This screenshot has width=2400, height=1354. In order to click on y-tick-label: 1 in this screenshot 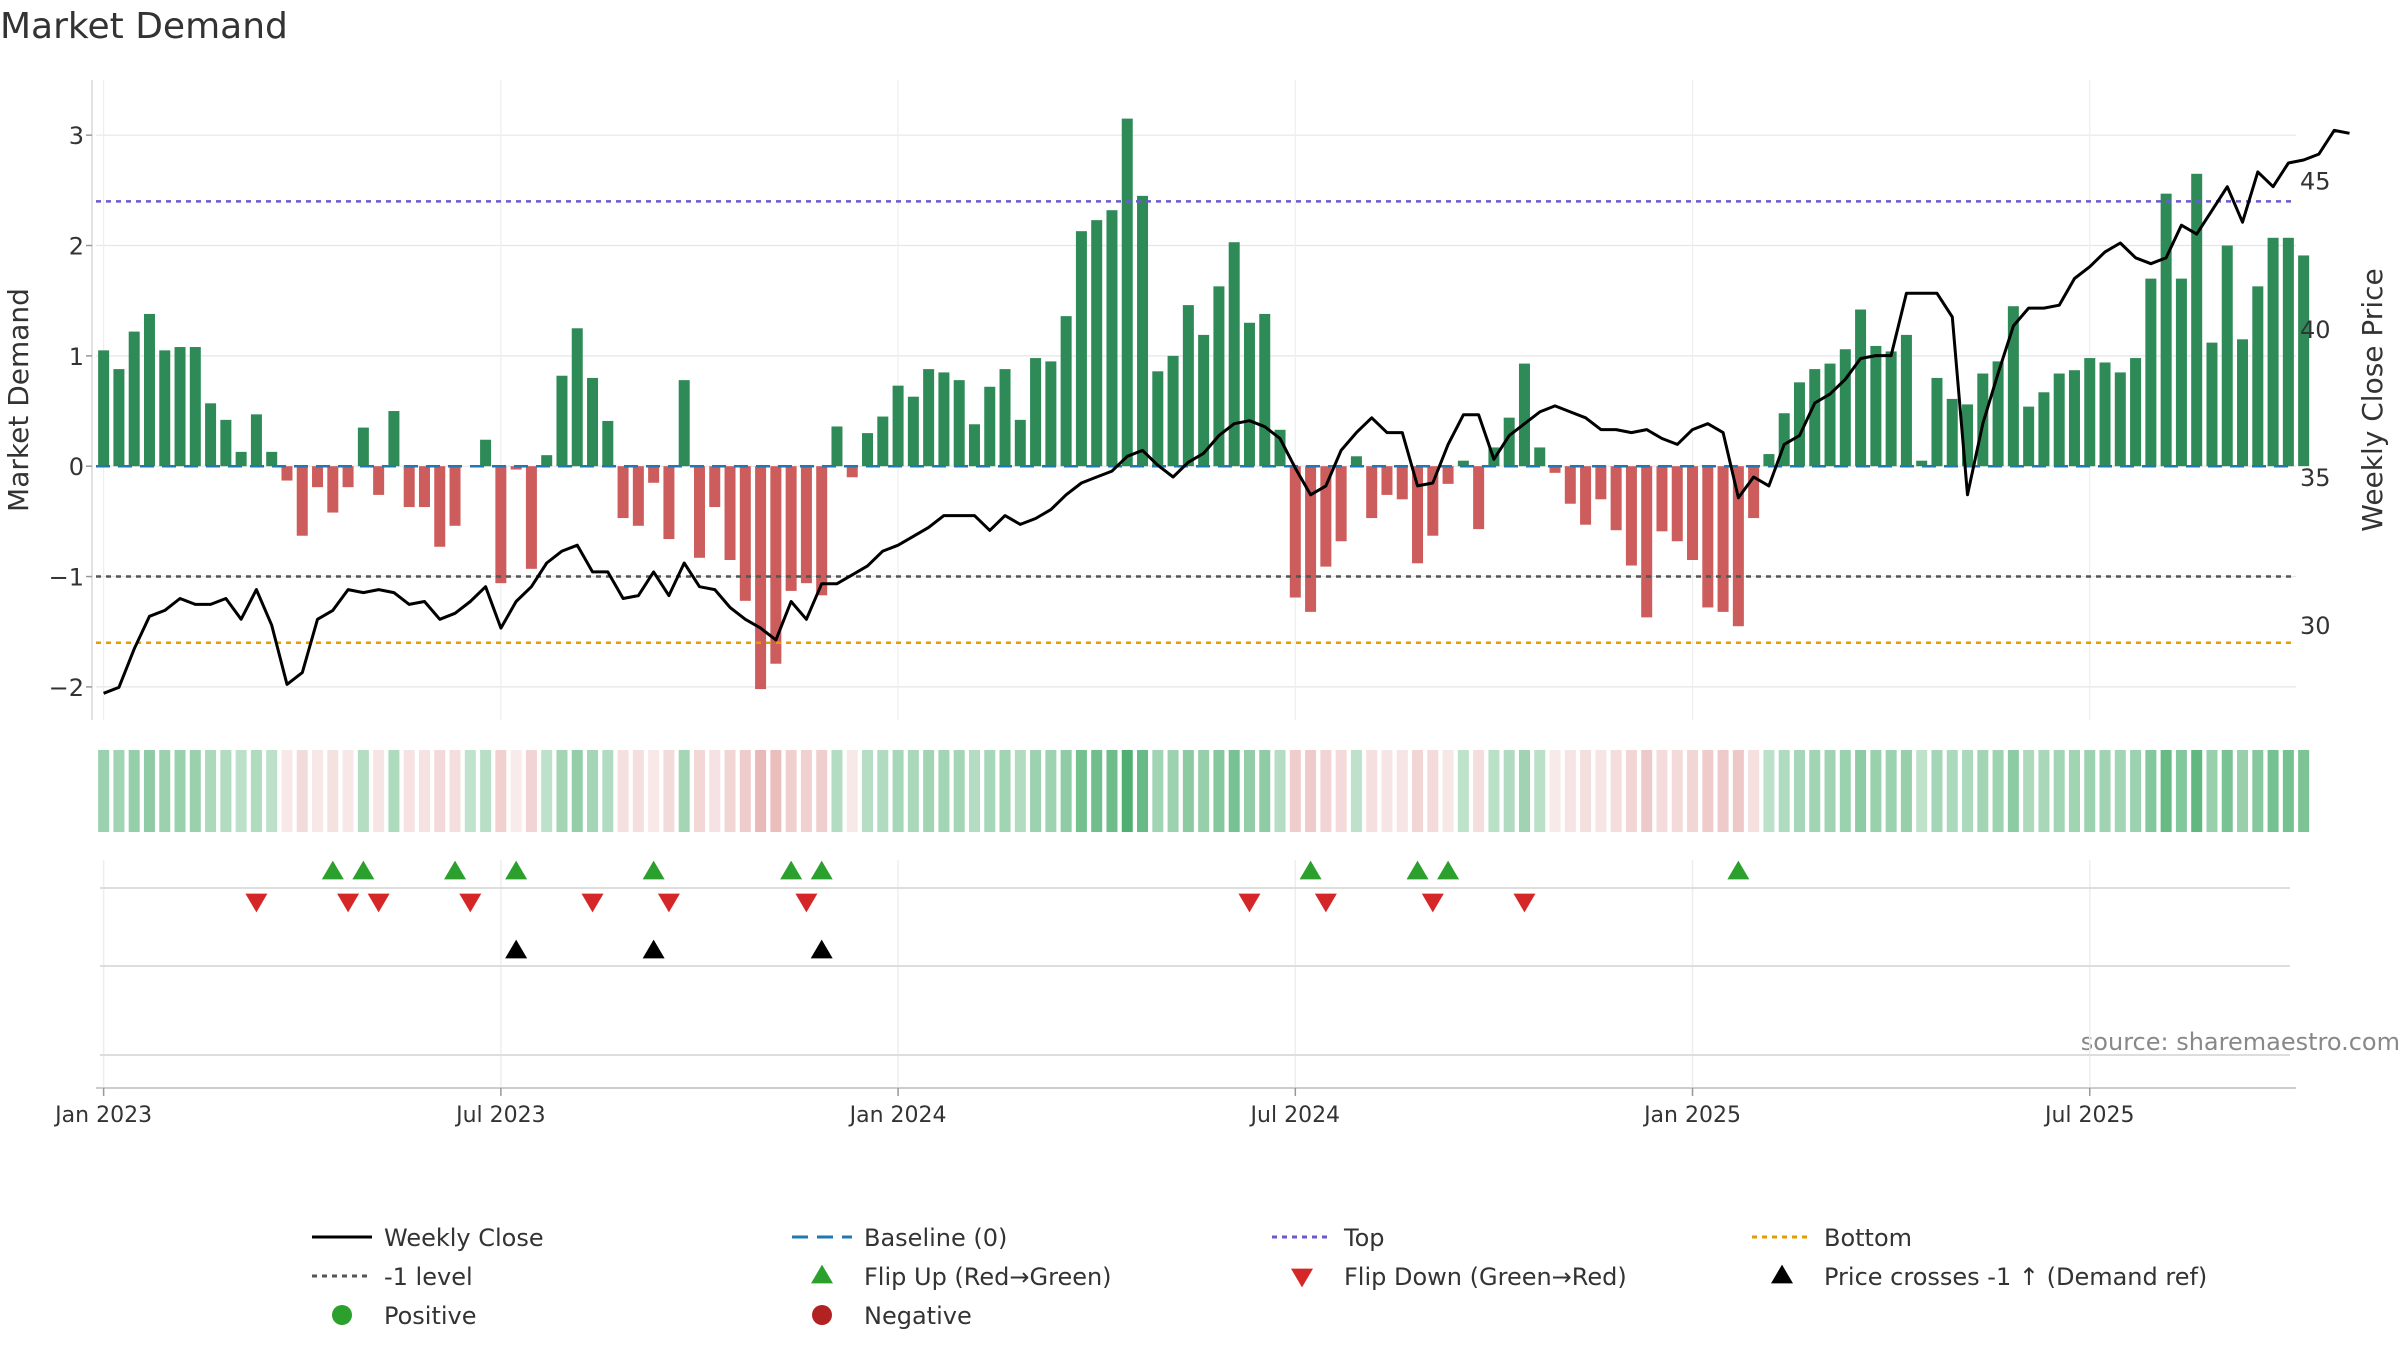, I will do `click(76, 357)`.